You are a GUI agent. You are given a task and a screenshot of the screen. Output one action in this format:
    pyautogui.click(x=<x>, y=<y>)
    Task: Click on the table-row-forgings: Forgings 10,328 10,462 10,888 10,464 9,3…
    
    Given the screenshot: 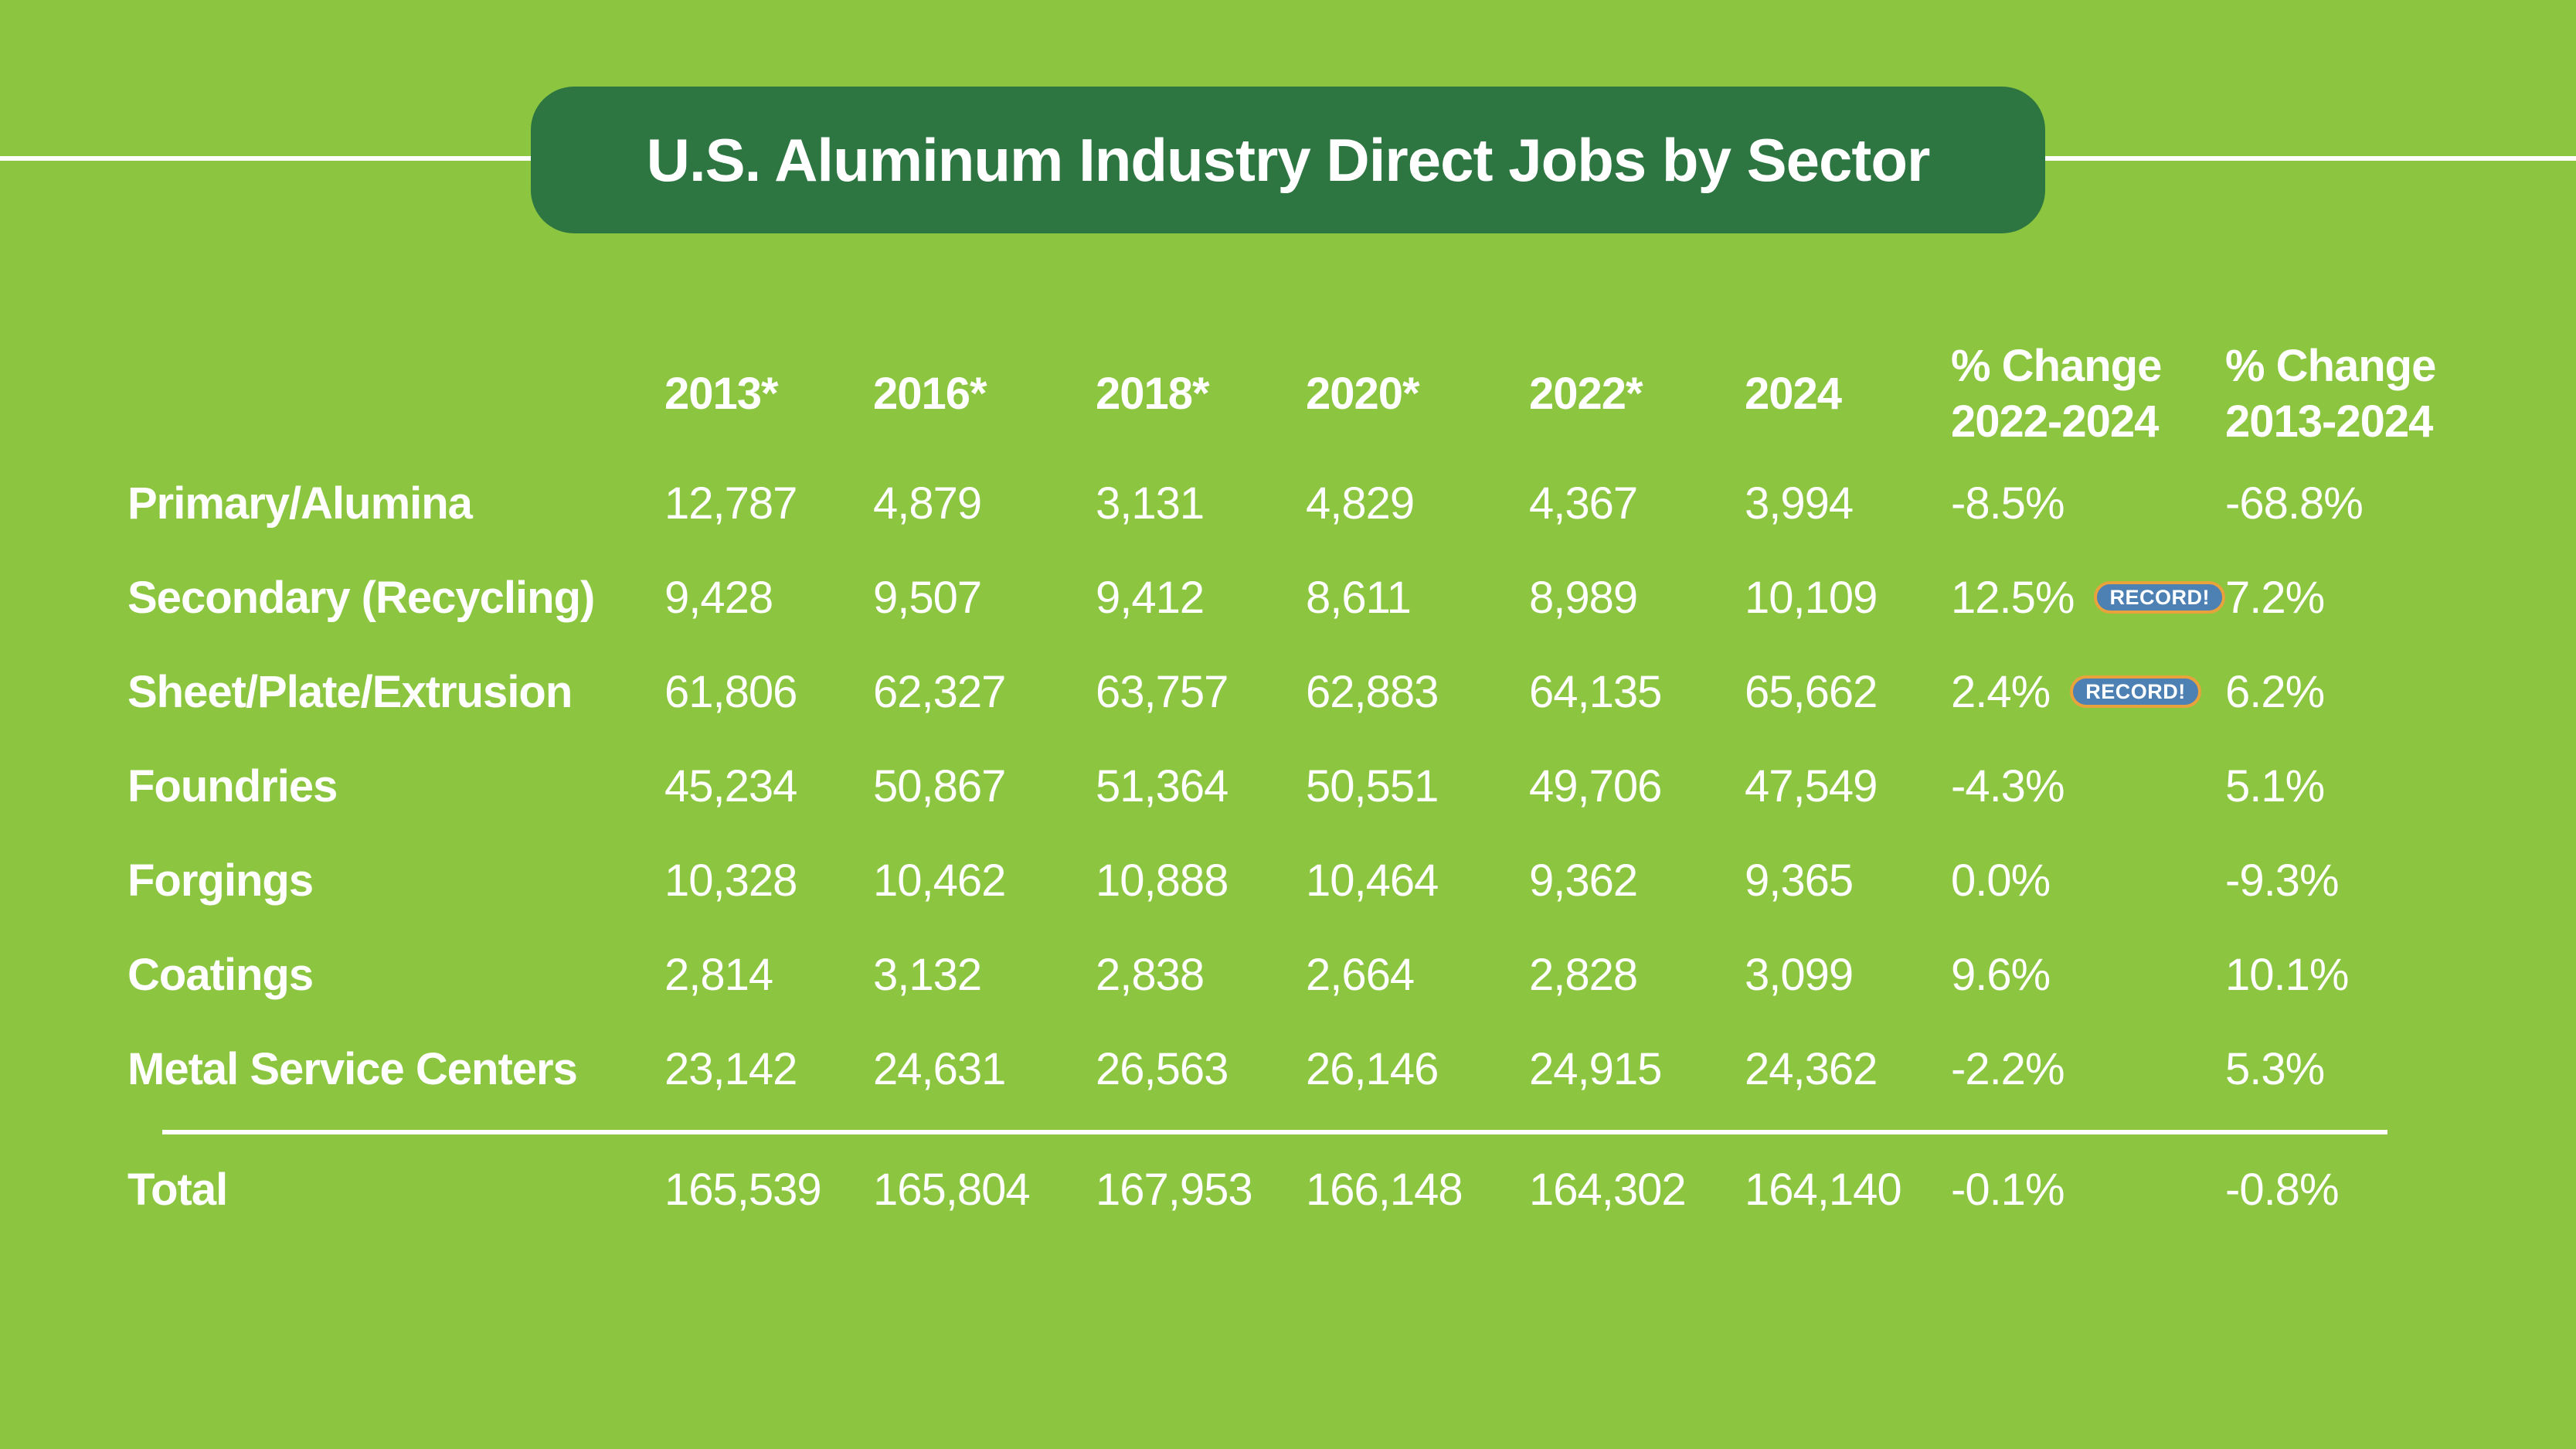 What is the action you would take?
    pyautogui.click(x=1286, y=880)
    